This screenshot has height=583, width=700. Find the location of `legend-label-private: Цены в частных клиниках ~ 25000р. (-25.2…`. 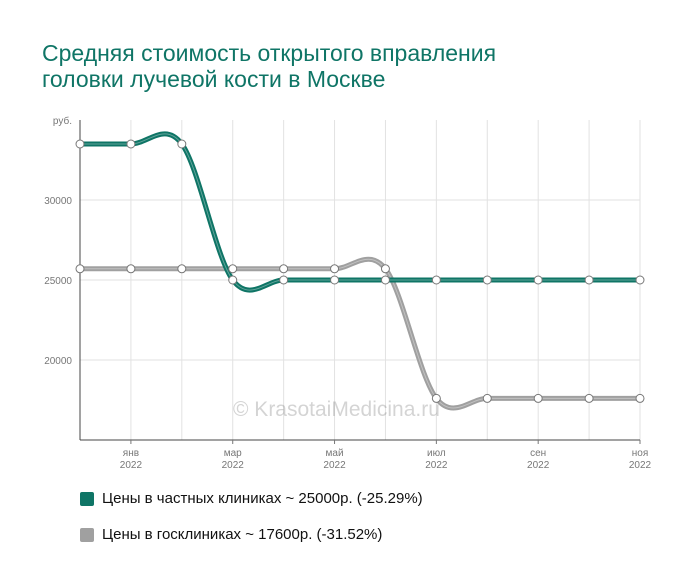

legend-label-private: Цены в частных клиниках ~ 25000р. (-25.2… is located at coordinates (262, 498).